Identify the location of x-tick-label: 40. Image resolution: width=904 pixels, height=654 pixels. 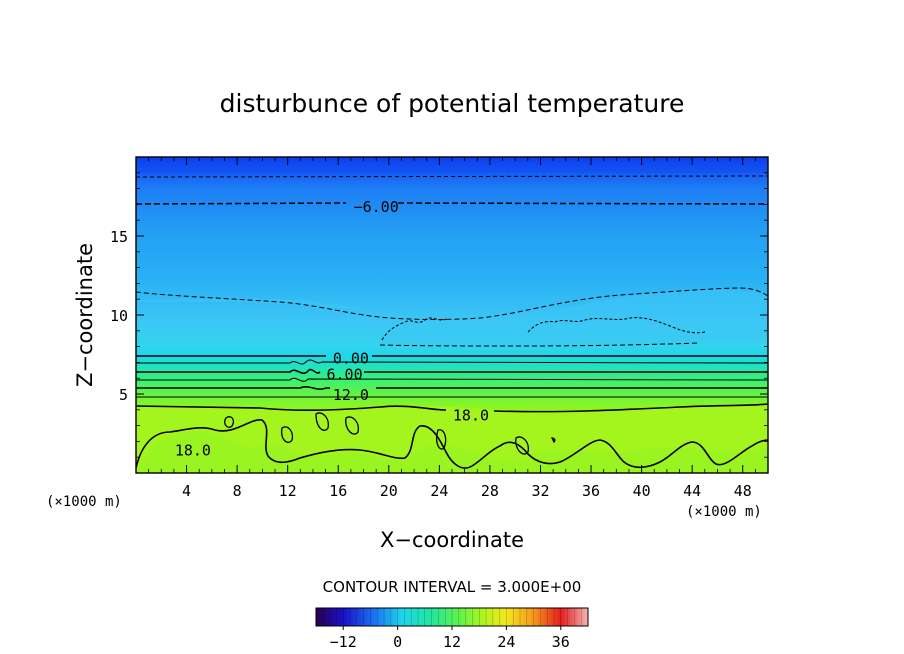
(642, 491).